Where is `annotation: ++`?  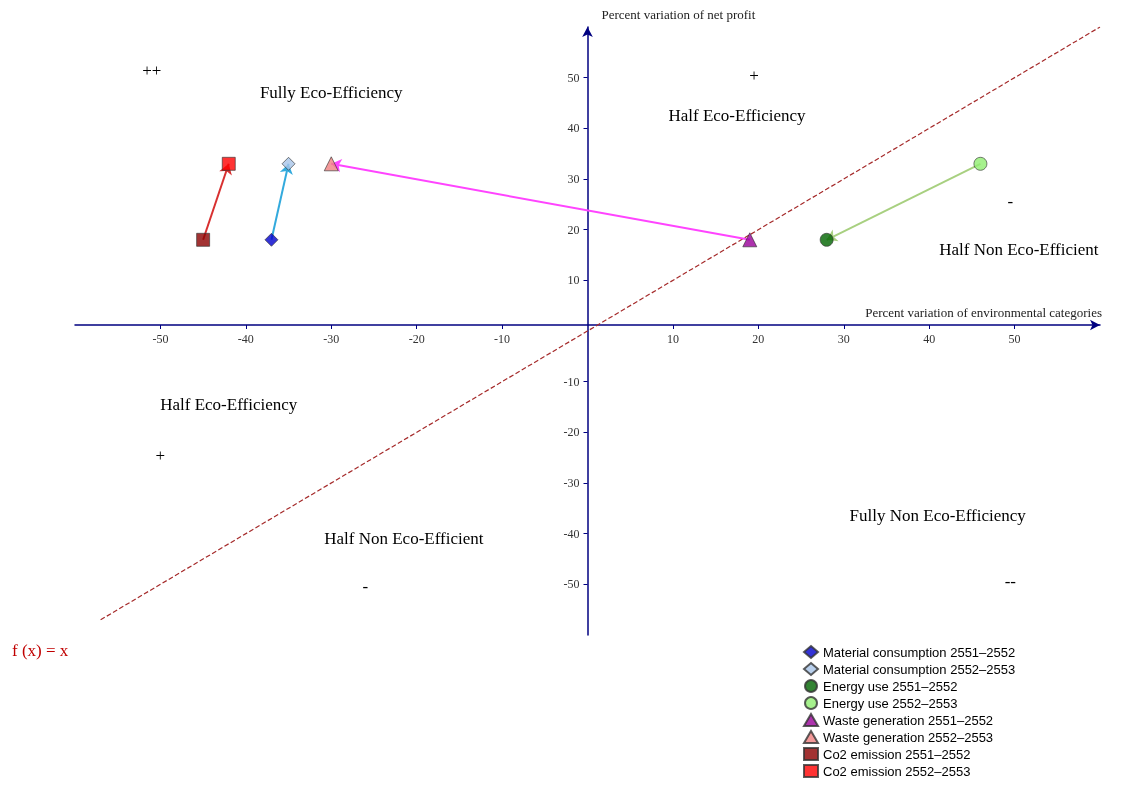 annotation: ++ is located at coordinates (152, 70).